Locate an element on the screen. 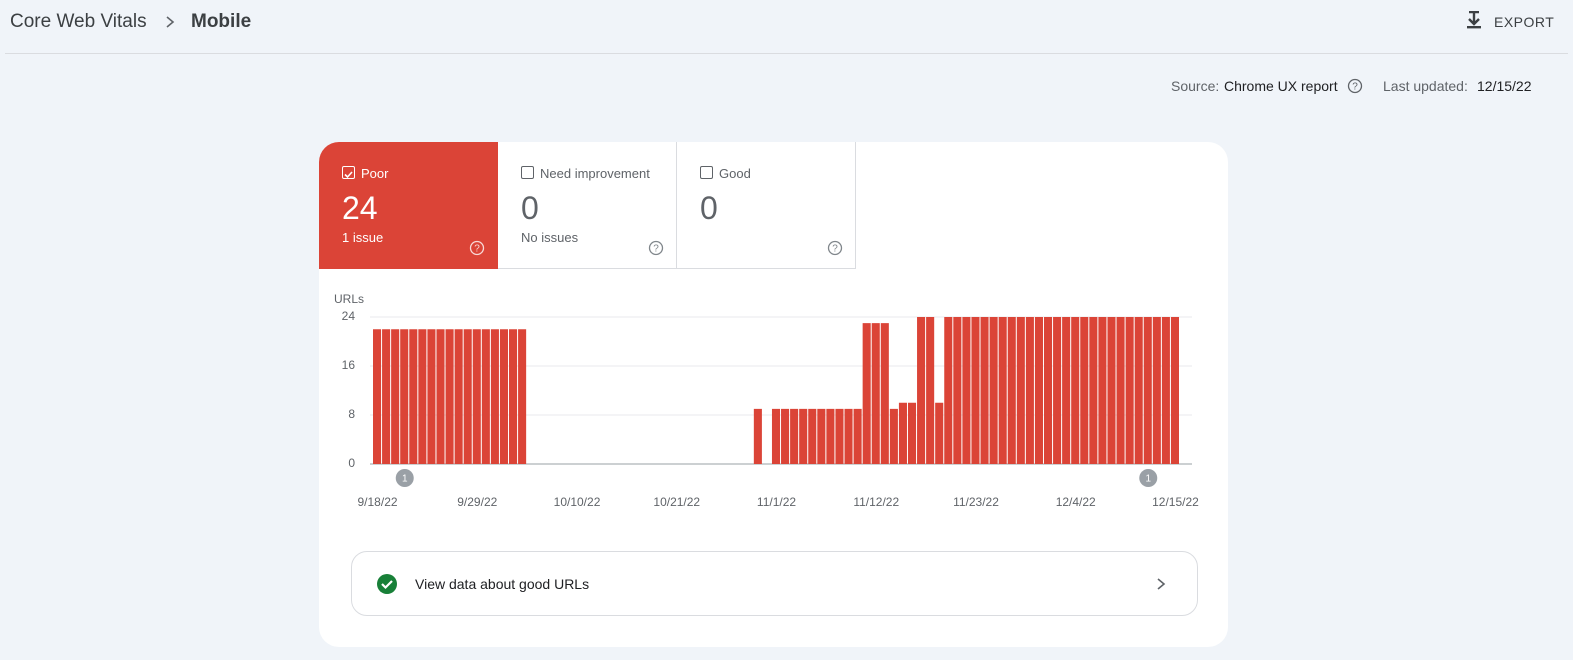 The width and height of the screenshot is (1573, 660). tab-label: Good is located at coordinates (735, 173).